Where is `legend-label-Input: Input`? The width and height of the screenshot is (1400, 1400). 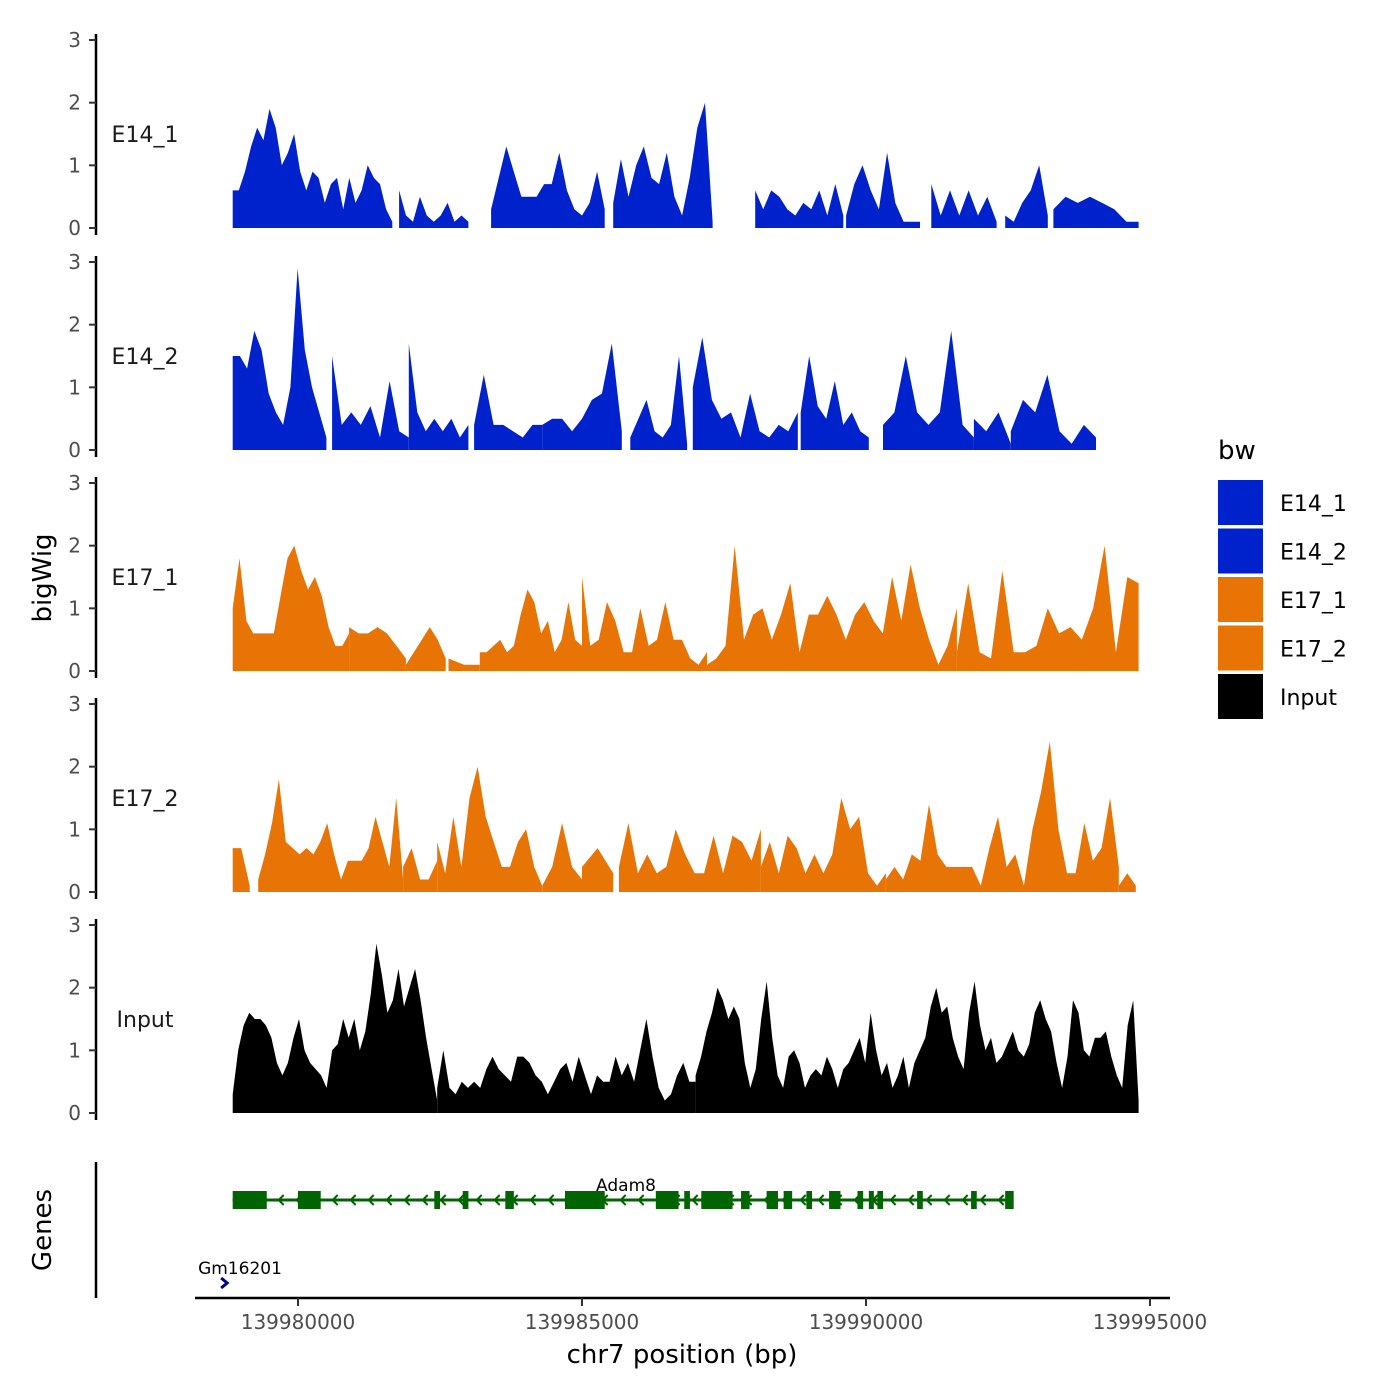 legend-label-Input: Input is located at coordinates (1308, 698).